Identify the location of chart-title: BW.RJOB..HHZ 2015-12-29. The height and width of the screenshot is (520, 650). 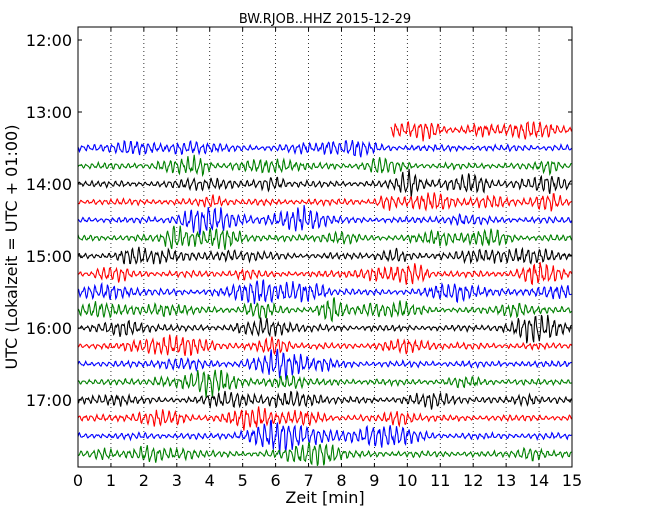
(325, 19).